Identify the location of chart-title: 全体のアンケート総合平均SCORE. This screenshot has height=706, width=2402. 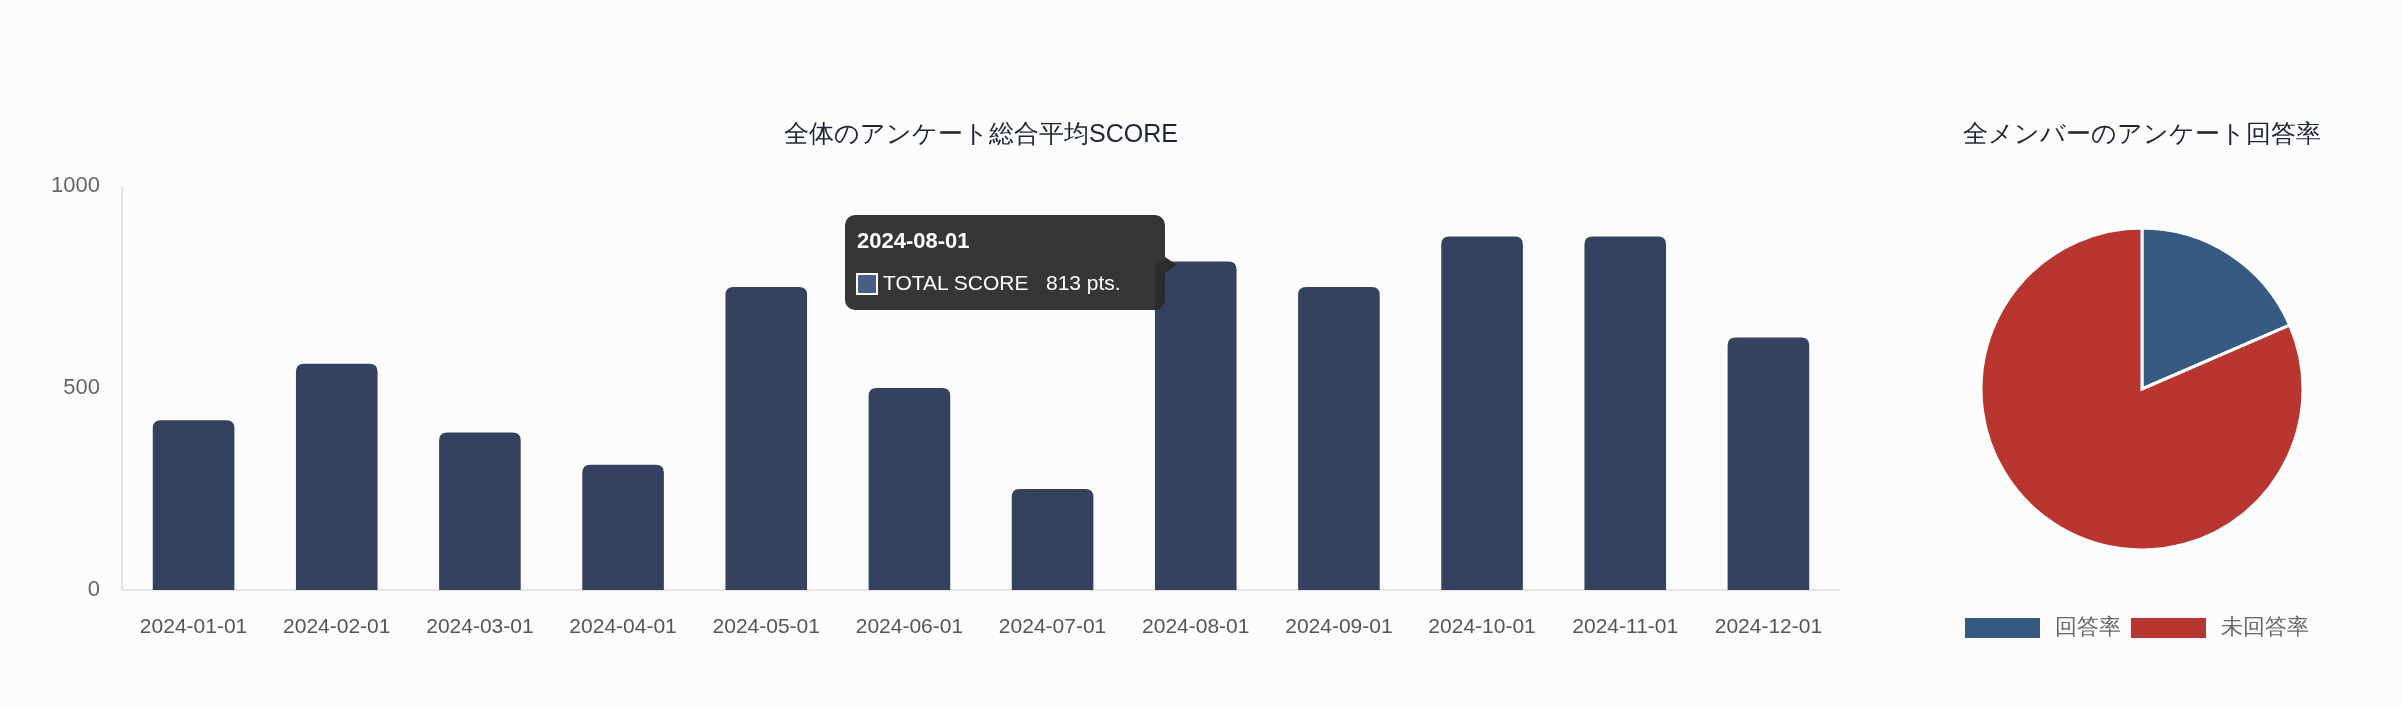
(981, 132).